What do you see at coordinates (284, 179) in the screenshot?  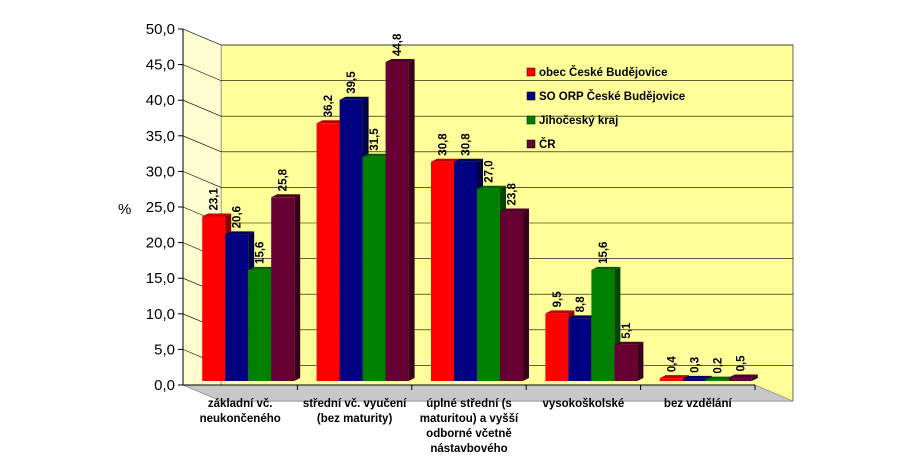 I see `data-label: 25,8` at bounding box center [284, 179].